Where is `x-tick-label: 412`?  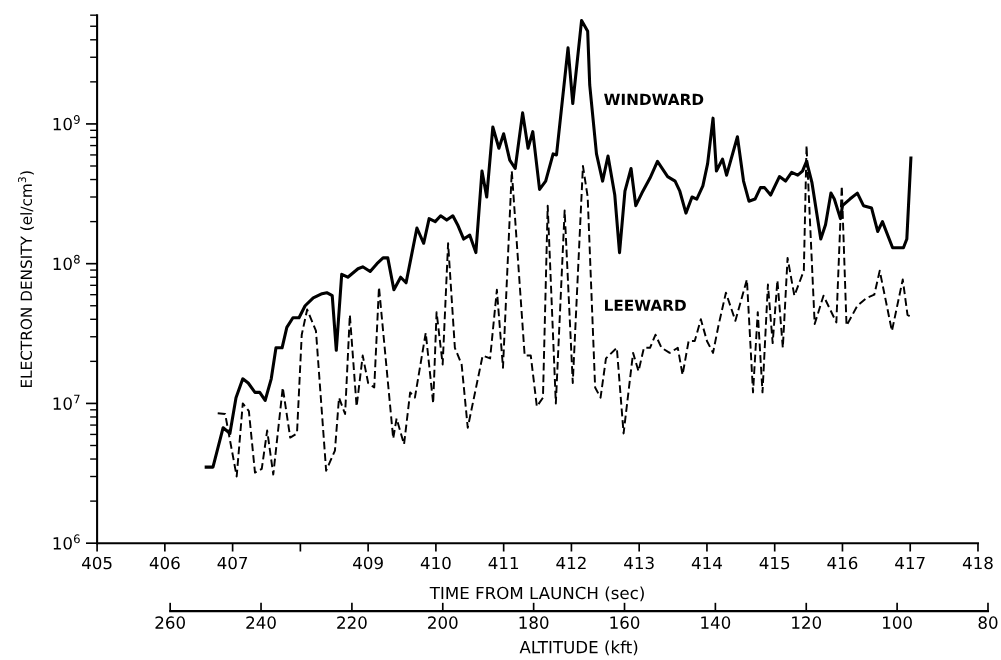
x-tick-label: 412 is located at coordinates (571, 563).